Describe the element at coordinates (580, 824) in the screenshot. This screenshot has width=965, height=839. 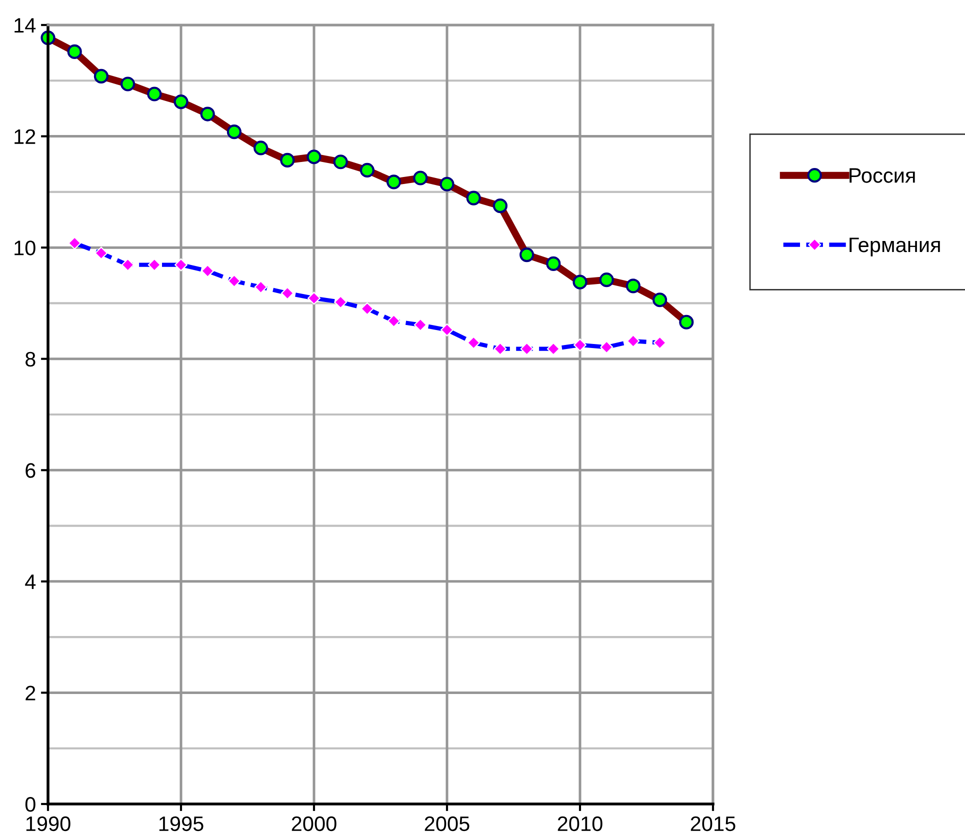
I see `x-tick-label: 2010` at that location.